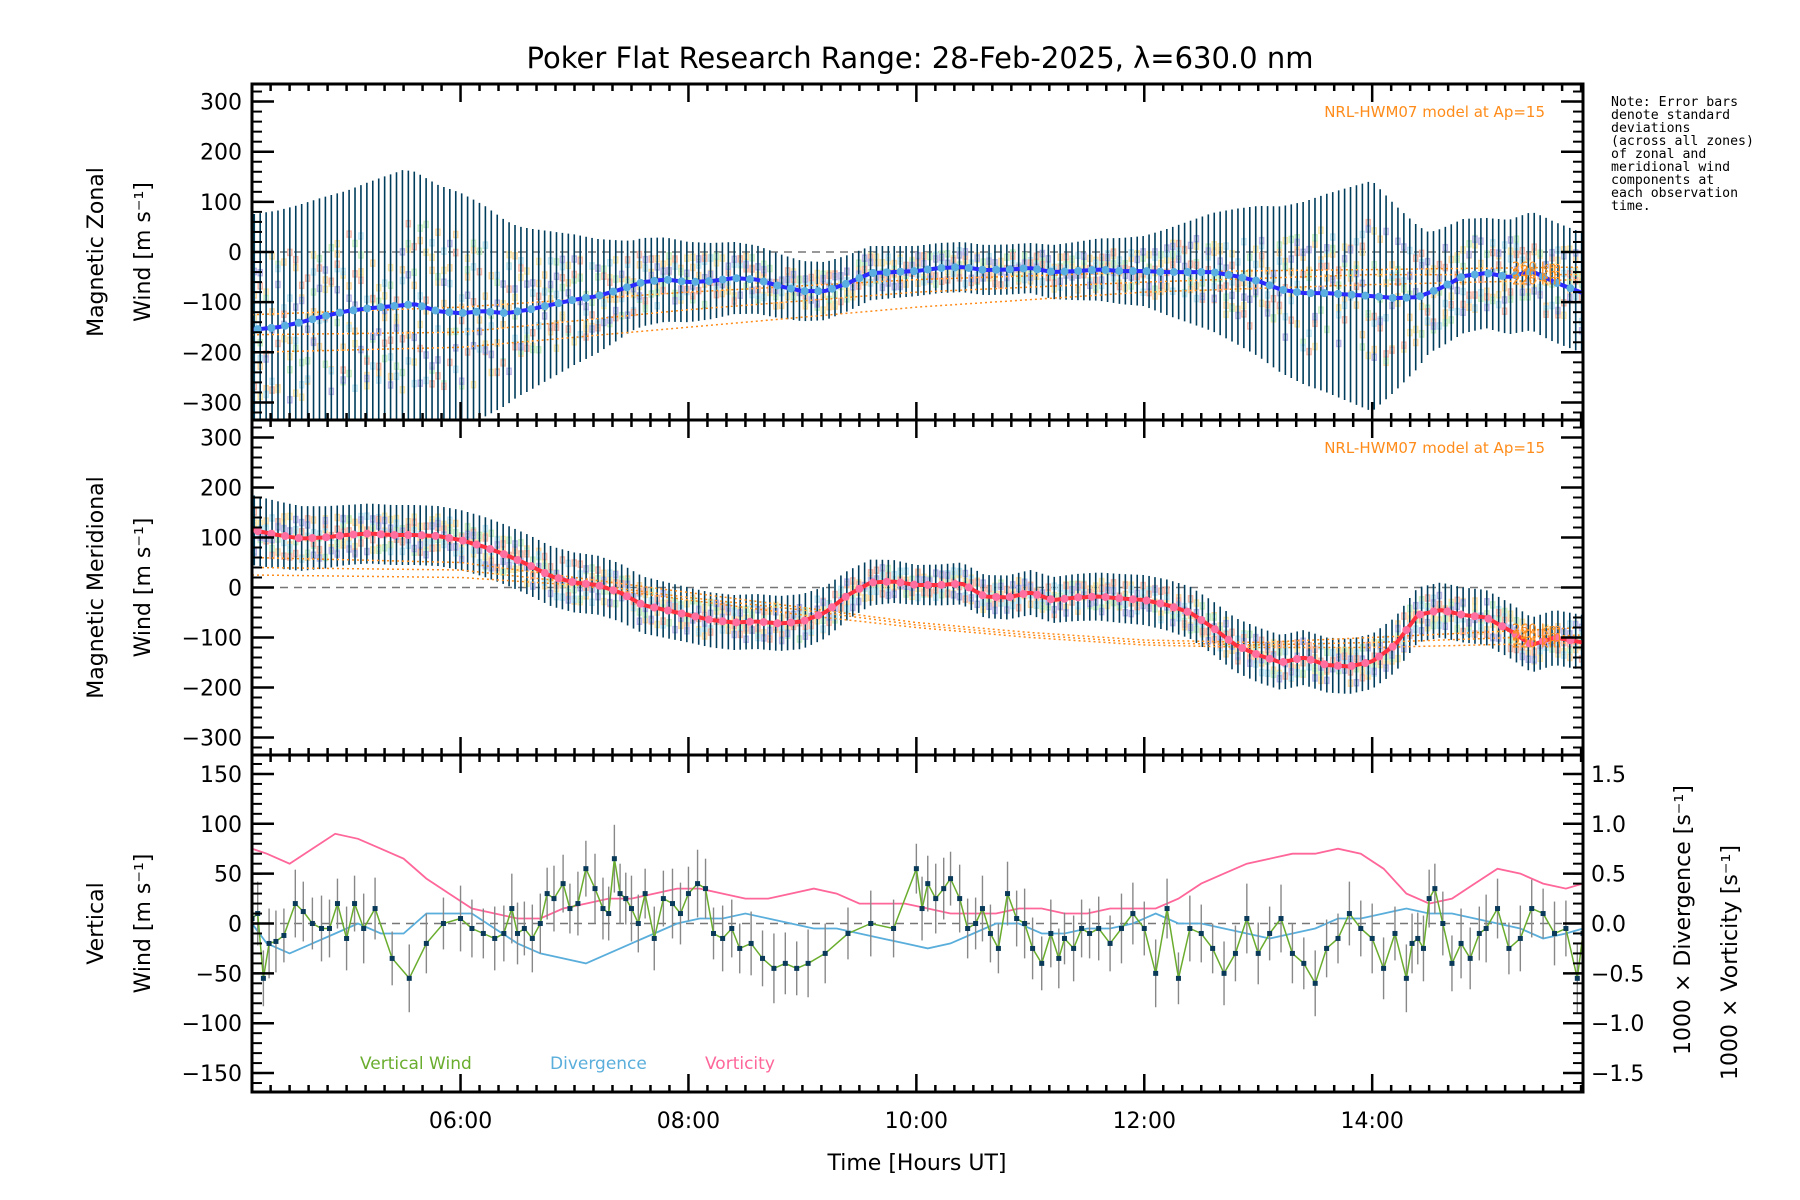 This screenshot has width=1800, height=1200. I want to click on right-tick-label: −1.5, so click(1617, 1074).